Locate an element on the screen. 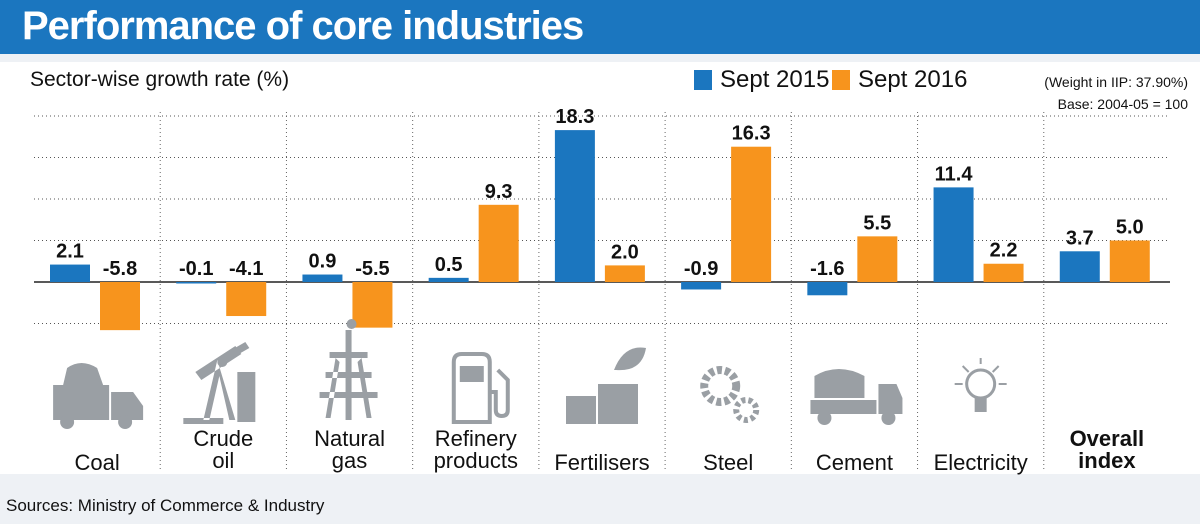  data-label: 16.3 is located at coordinates (751, 134).